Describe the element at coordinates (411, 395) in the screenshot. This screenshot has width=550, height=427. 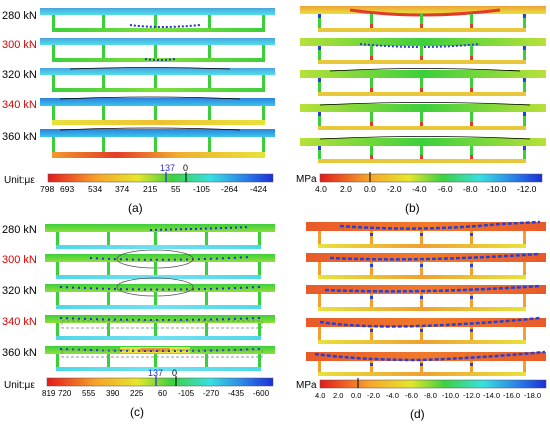
I see `panel-d-tick: -6.0` at that location.